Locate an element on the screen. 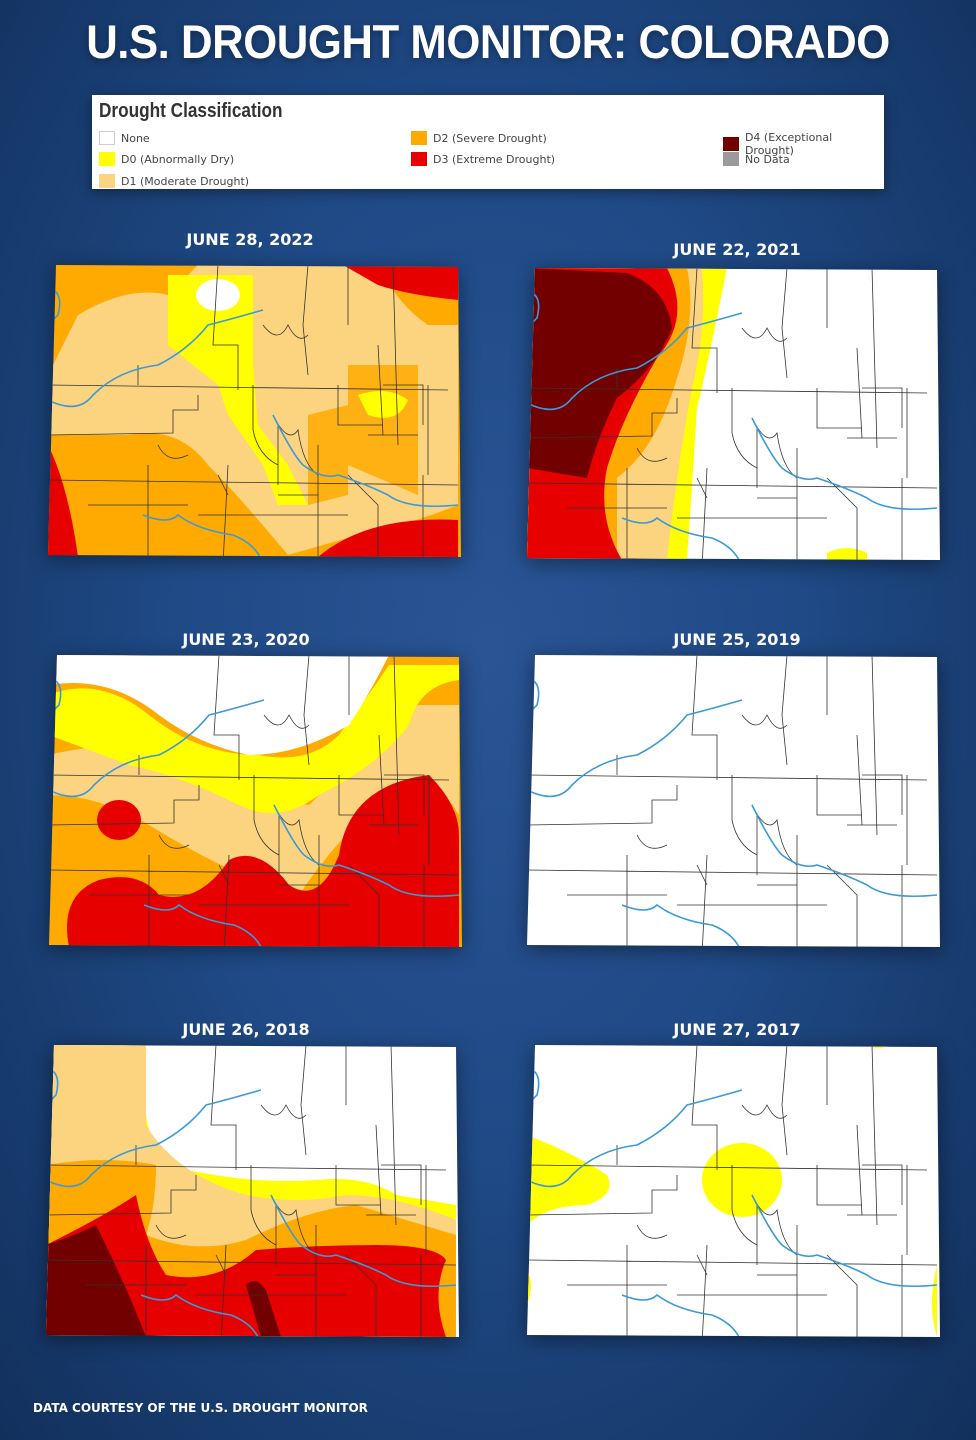  map-2021 is located at coordinates (733, 414).